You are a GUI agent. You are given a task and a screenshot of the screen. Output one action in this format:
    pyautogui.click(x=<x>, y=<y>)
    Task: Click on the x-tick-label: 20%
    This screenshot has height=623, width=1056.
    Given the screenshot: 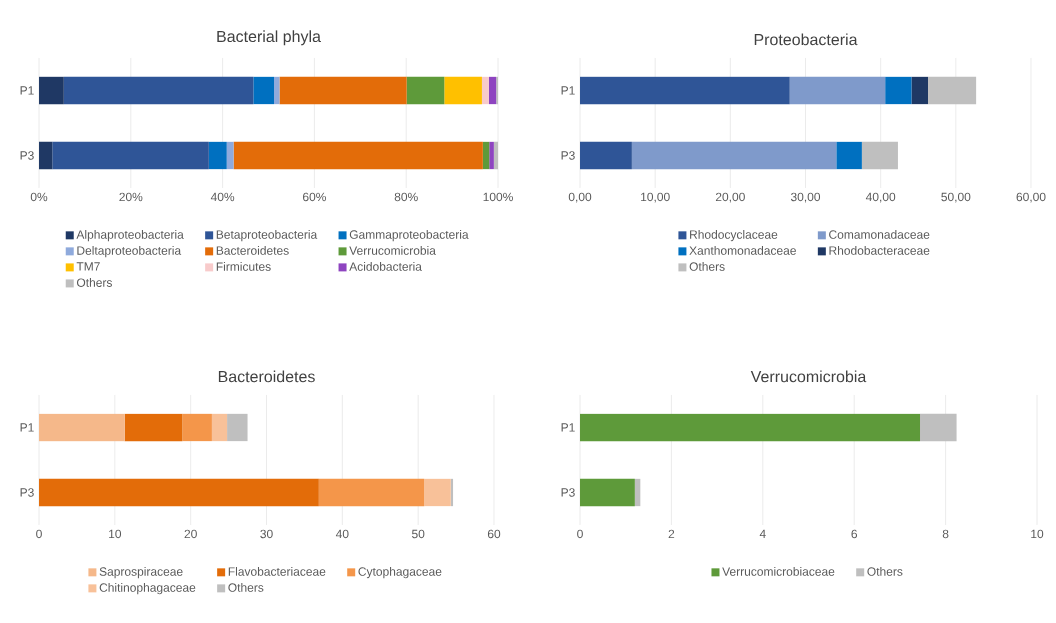 What is the action you would take?
    pyautogui.click(x=131, y=197)
    